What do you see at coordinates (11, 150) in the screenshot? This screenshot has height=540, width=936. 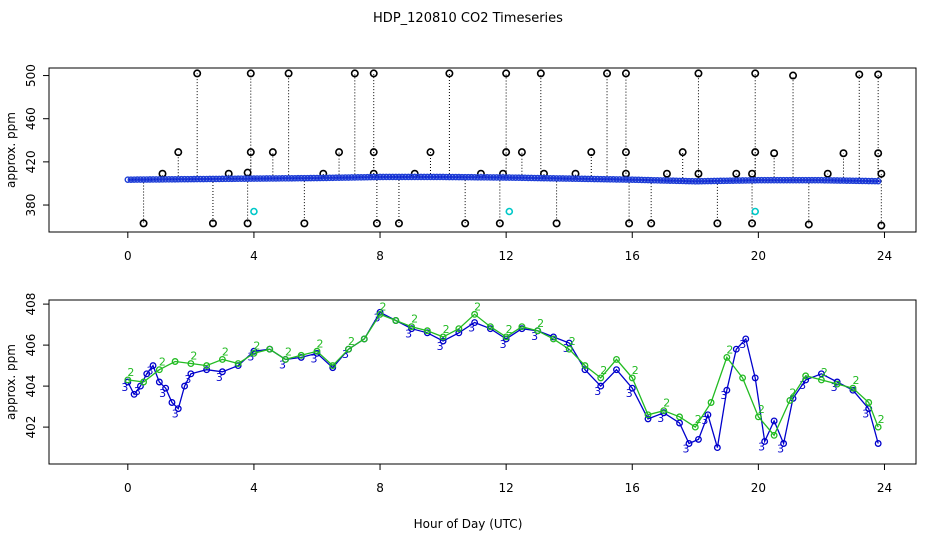 I see `top-y-axis-label: approx. ppm` at bounding box center [11, 150].